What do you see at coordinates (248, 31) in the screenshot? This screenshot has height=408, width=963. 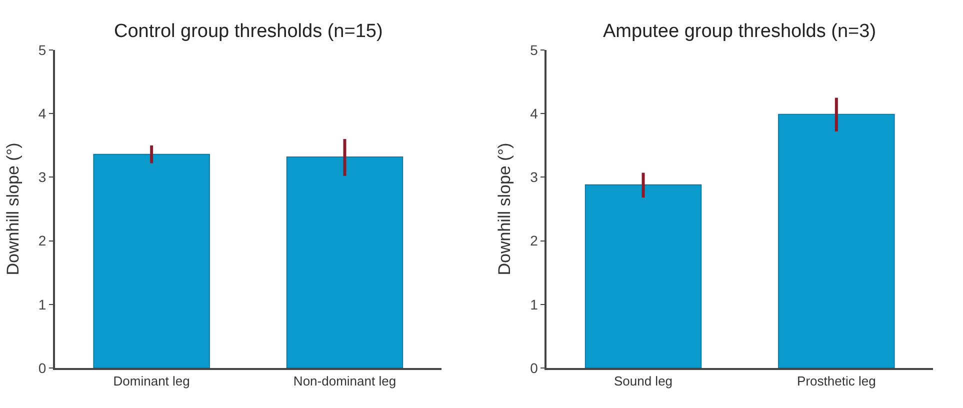 I see `chart-title: Control group thresholds (n=15)` at bounding box center [248, 31].